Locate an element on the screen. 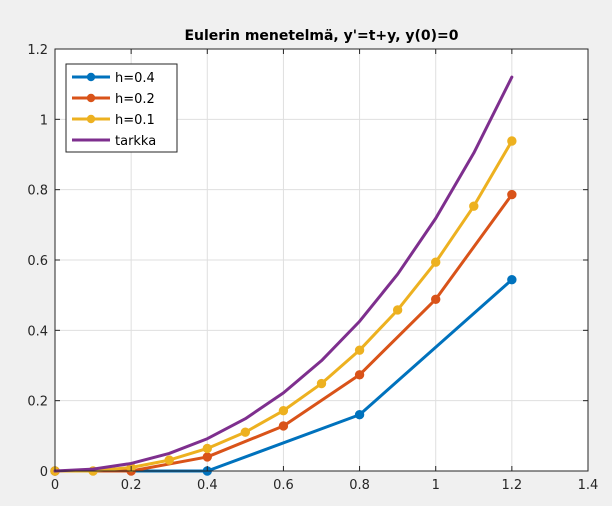 The image size is (612, 506). legend-label: h=0.2 is located at coordinates (135, 99).